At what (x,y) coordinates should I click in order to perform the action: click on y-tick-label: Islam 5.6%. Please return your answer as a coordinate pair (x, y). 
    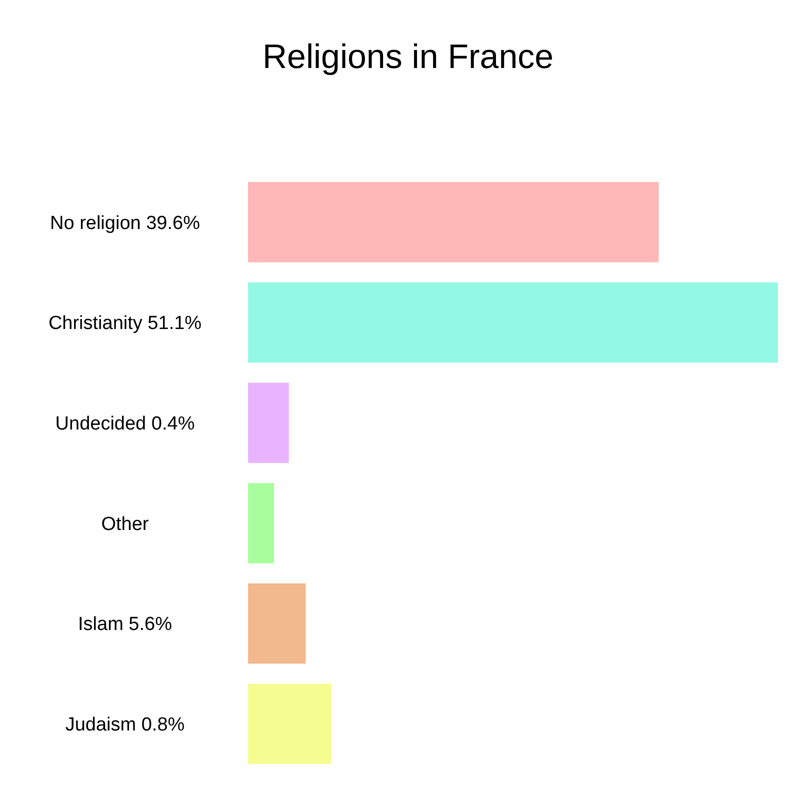
    Looking at the image, I should click on (125, 625).